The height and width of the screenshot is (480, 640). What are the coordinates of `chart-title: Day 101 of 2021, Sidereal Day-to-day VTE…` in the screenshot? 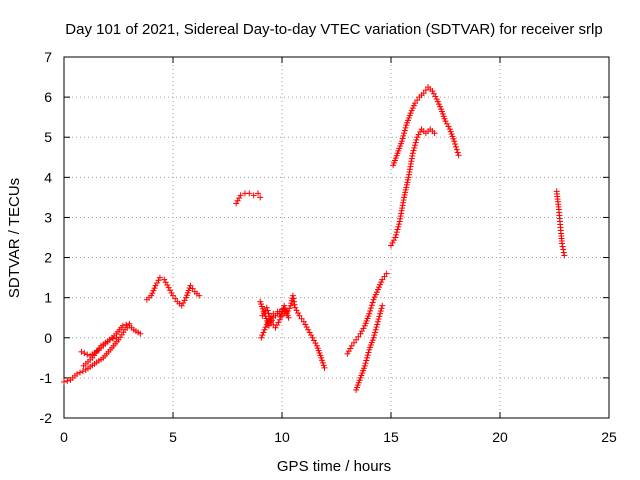 It's located at (333, 29).